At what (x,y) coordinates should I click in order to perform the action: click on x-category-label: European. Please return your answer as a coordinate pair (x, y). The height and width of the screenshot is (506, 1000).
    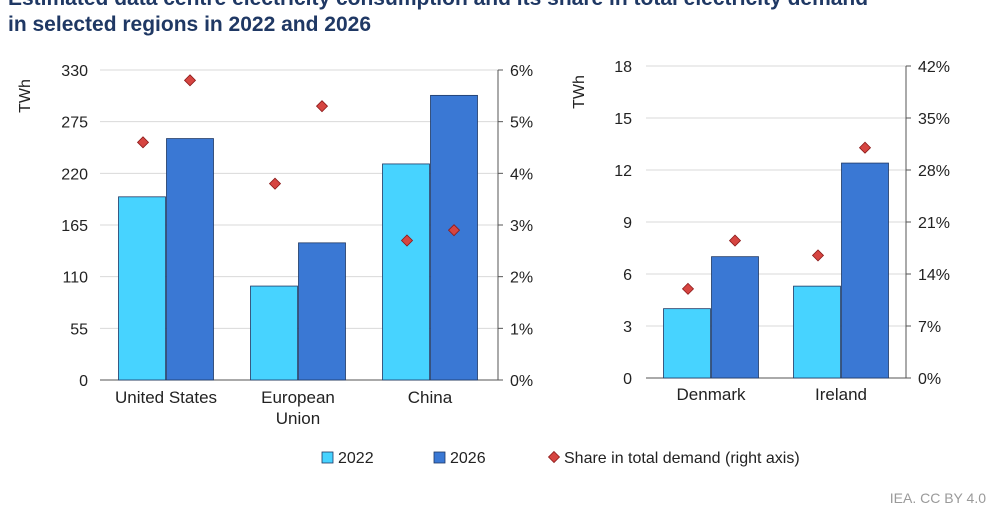
    Looking at the image, I should click on (298, 397).